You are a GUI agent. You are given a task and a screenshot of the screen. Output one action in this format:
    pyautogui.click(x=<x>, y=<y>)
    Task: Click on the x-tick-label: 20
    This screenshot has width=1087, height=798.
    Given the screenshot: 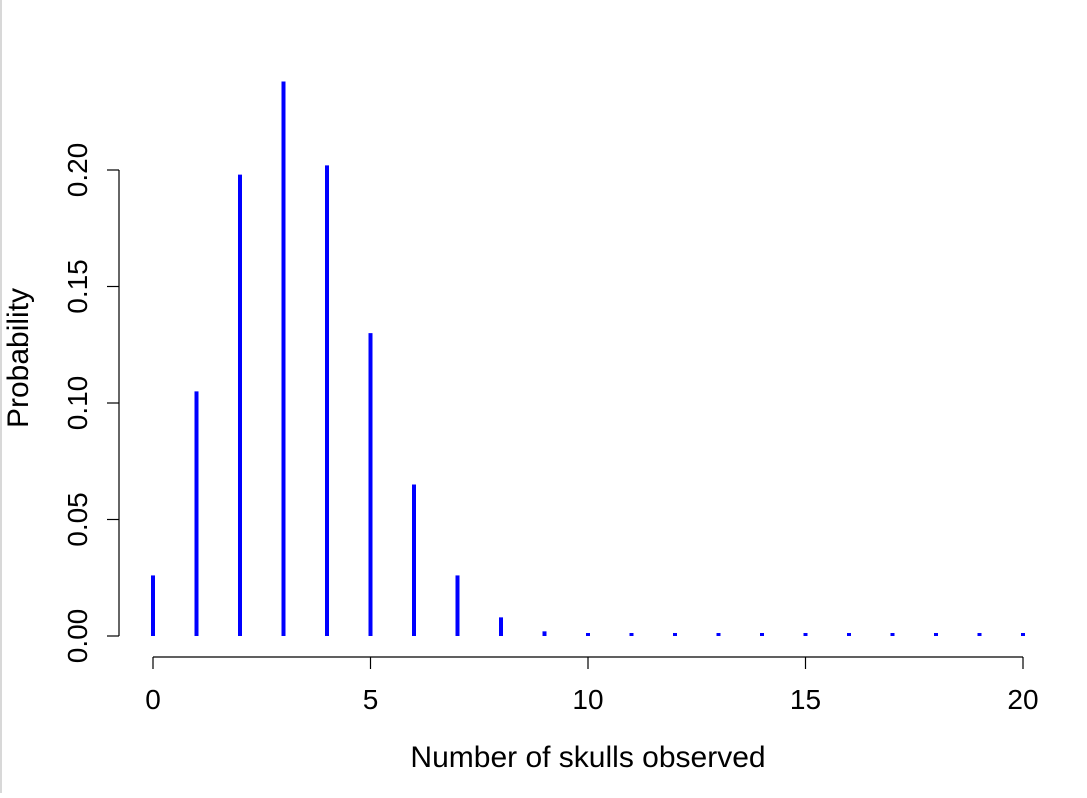 What is the action you would take?
    pyautogui.click(x=1022, y=699)
    